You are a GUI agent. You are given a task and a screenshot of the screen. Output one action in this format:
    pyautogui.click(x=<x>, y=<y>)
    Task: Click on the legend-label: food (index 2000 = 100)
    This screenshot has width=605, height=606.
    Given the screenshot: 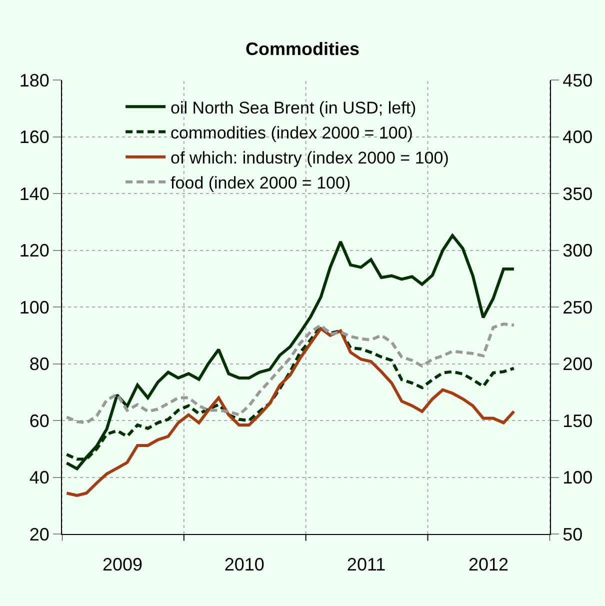 What is the action you would take?
    pyautogui.click(x=260, y=183)
    